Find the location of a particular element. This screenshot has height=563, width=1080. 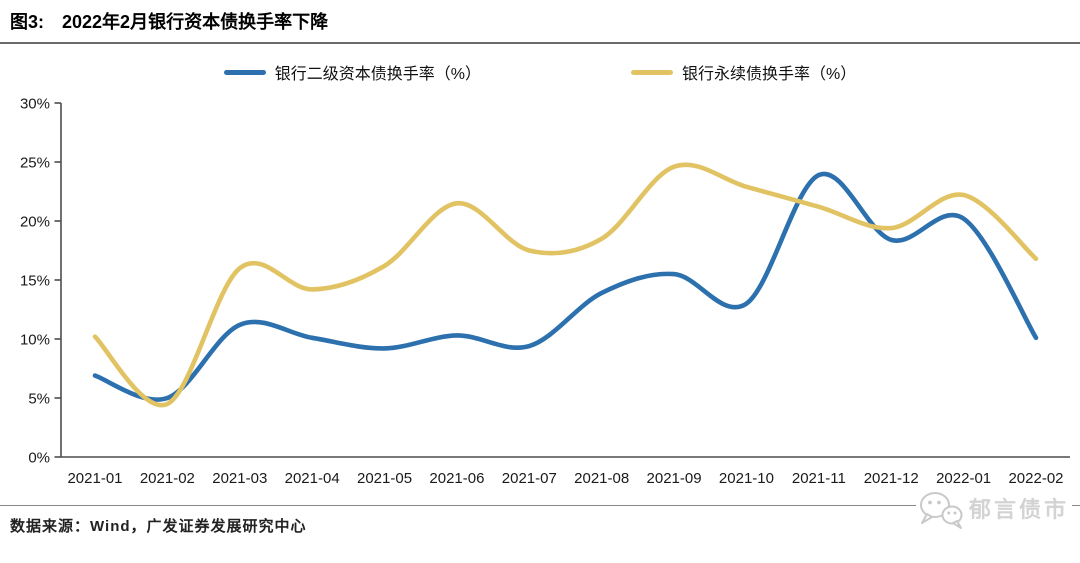

figure-number-label: 图3: is located at coordinates (27, 22).